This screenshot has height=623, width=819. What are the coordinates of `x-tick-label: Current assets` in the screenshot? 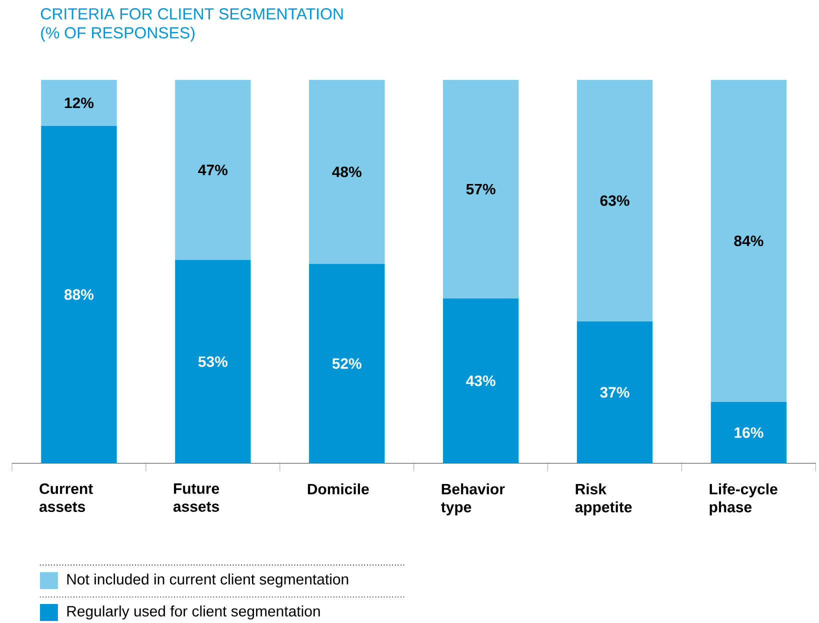 It's located at (66, 497).